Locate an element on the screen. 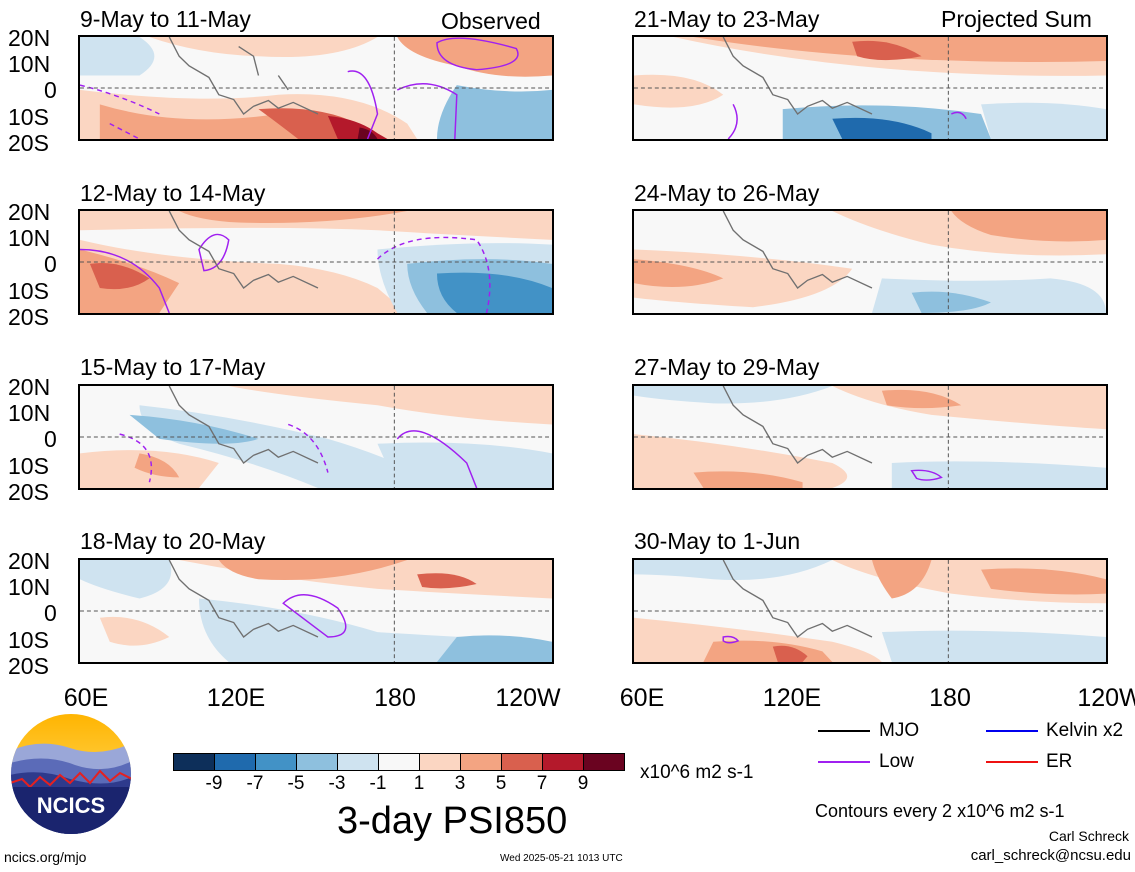 This screenshot has height=872, width=1135. colorbar-tick-label: -3 is located at coordinates (337, 783).